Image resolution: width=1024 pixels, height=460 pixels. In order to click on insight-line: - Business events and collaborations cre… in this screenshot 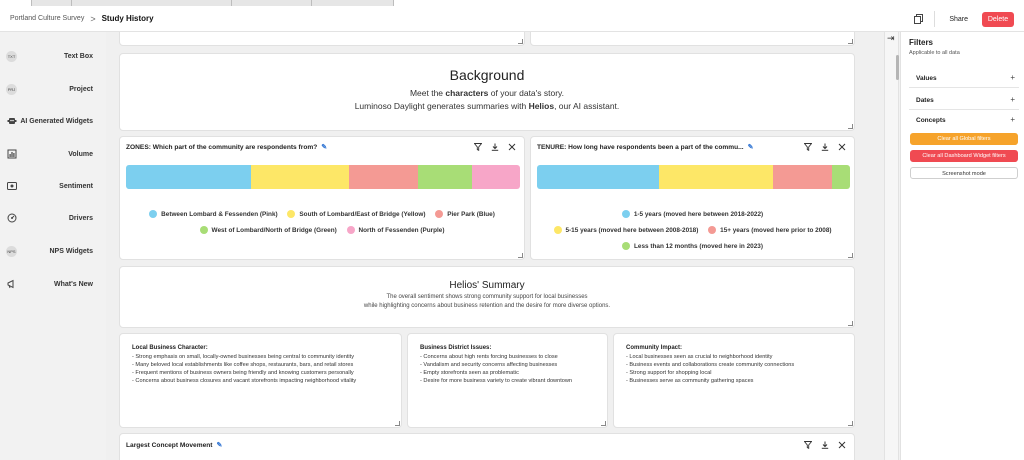, I will do `click(710, 365)`.